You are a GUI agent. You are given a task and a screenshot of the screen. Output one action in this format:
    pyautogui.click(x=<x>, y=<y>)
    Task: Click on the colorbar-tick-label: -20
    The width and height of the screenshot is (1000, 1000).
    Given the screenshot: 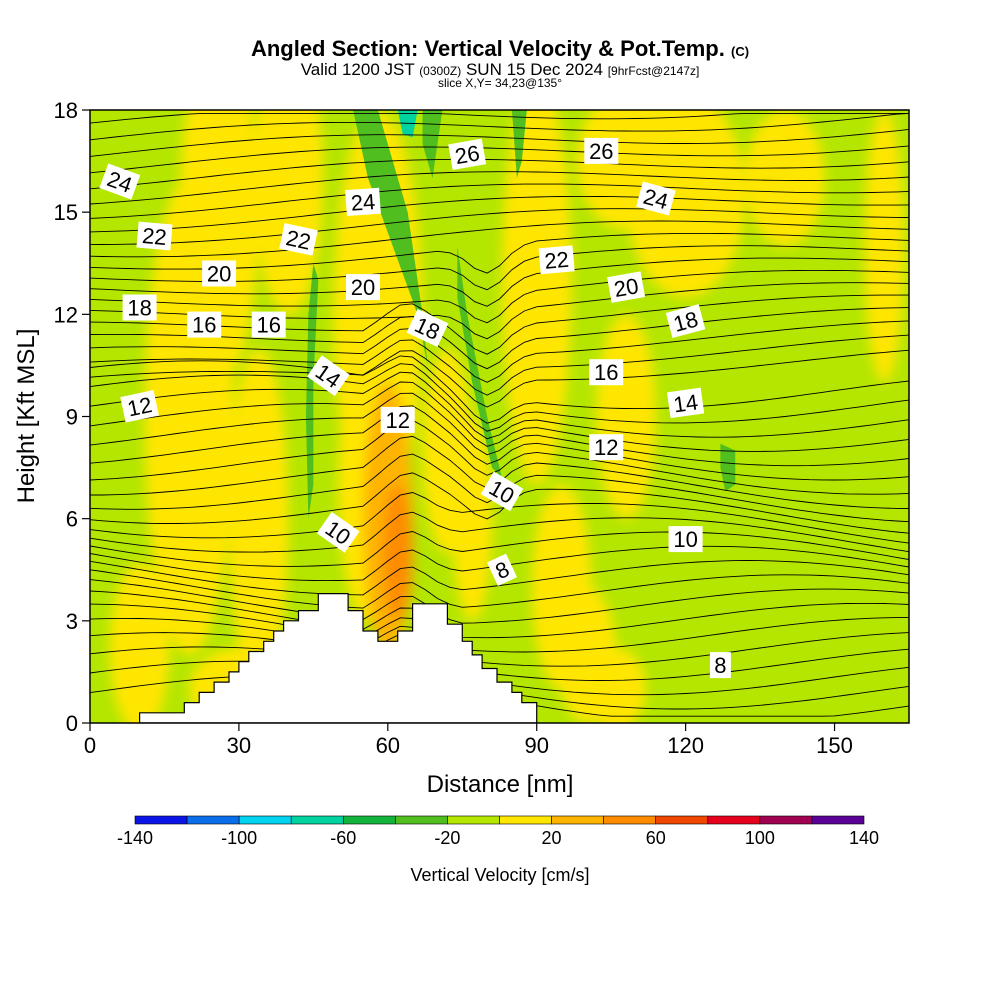 What is the action you would take?
    pyautogui.click(x=447, y=838)
    